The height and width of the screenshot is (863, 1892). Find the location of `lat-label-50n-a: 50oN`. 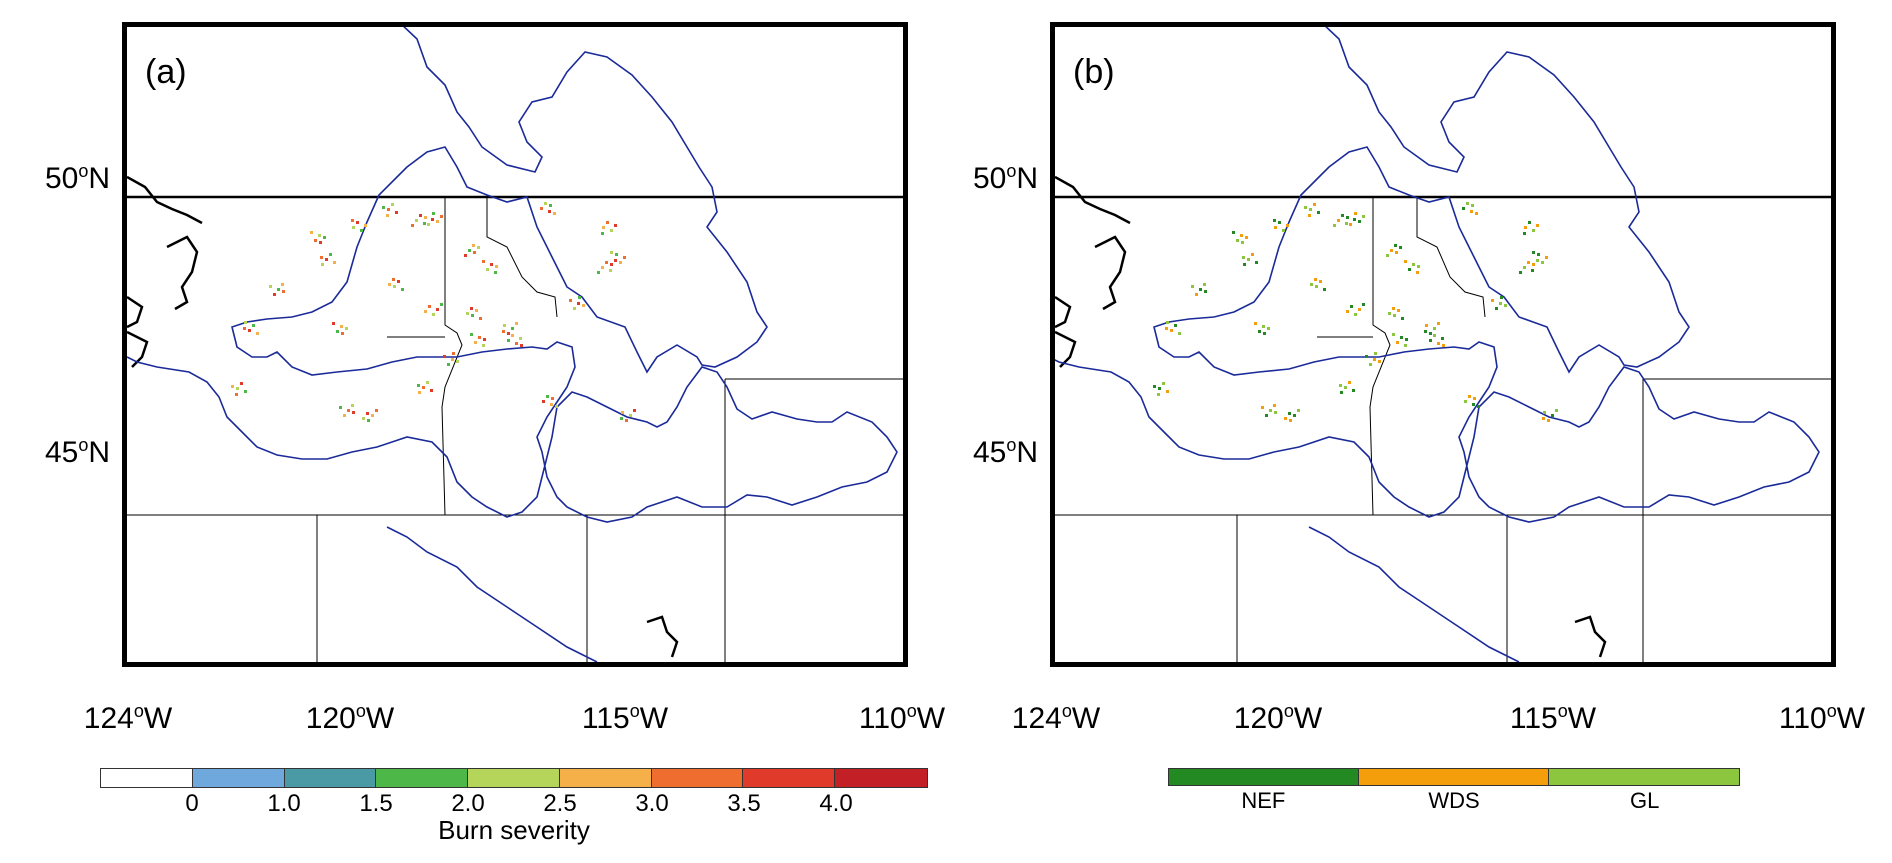

lat-label-50n-a: 50oN is located at coordinates (77, 178).